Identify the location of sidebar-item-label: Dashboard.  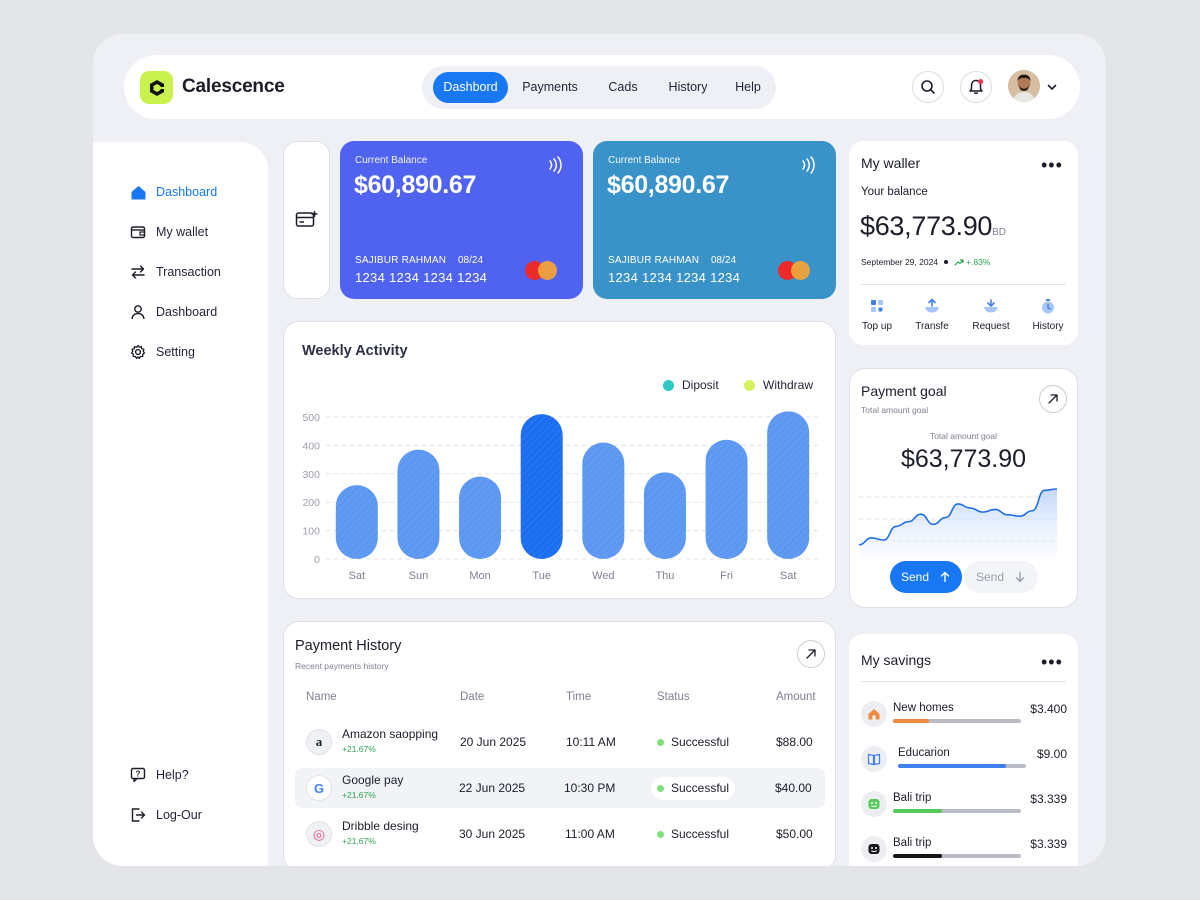
(187, 312).